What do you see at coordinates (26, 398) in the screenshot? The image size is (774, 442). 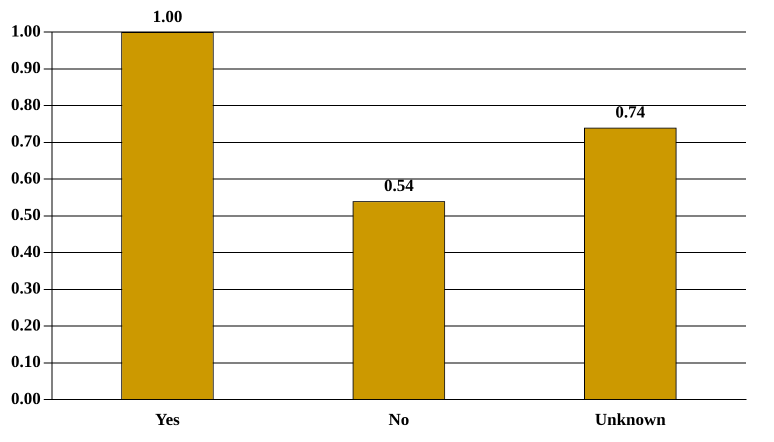 I see `y-tick-label: 0.00` at bounding box center [26, 398].